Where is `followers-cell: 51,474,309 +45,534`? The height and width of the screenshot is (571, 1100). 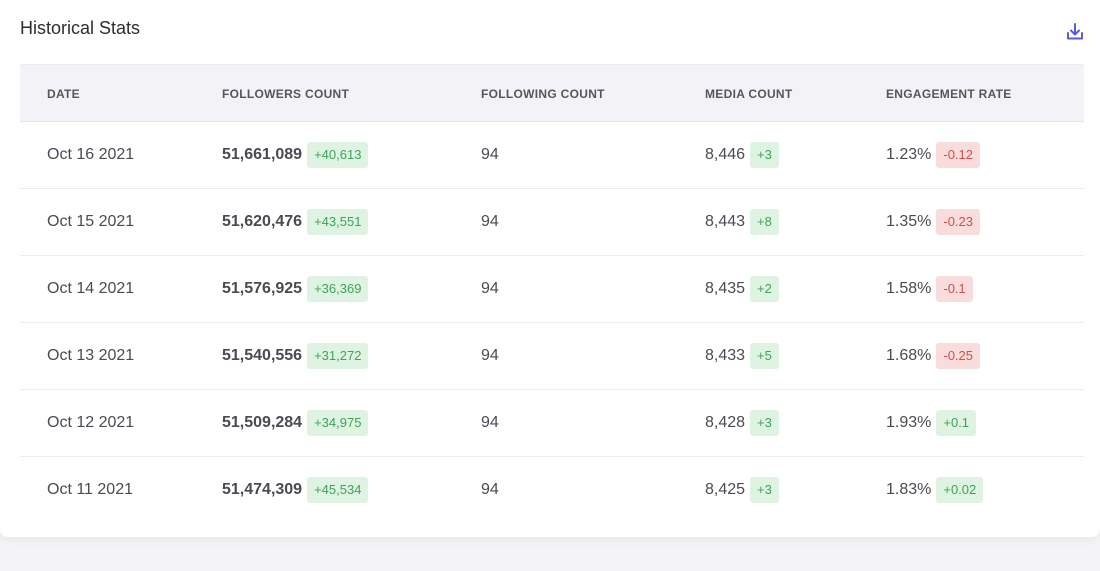
followers-cell: 51,474,309 +45,534 is located at coordinates (295, 490).